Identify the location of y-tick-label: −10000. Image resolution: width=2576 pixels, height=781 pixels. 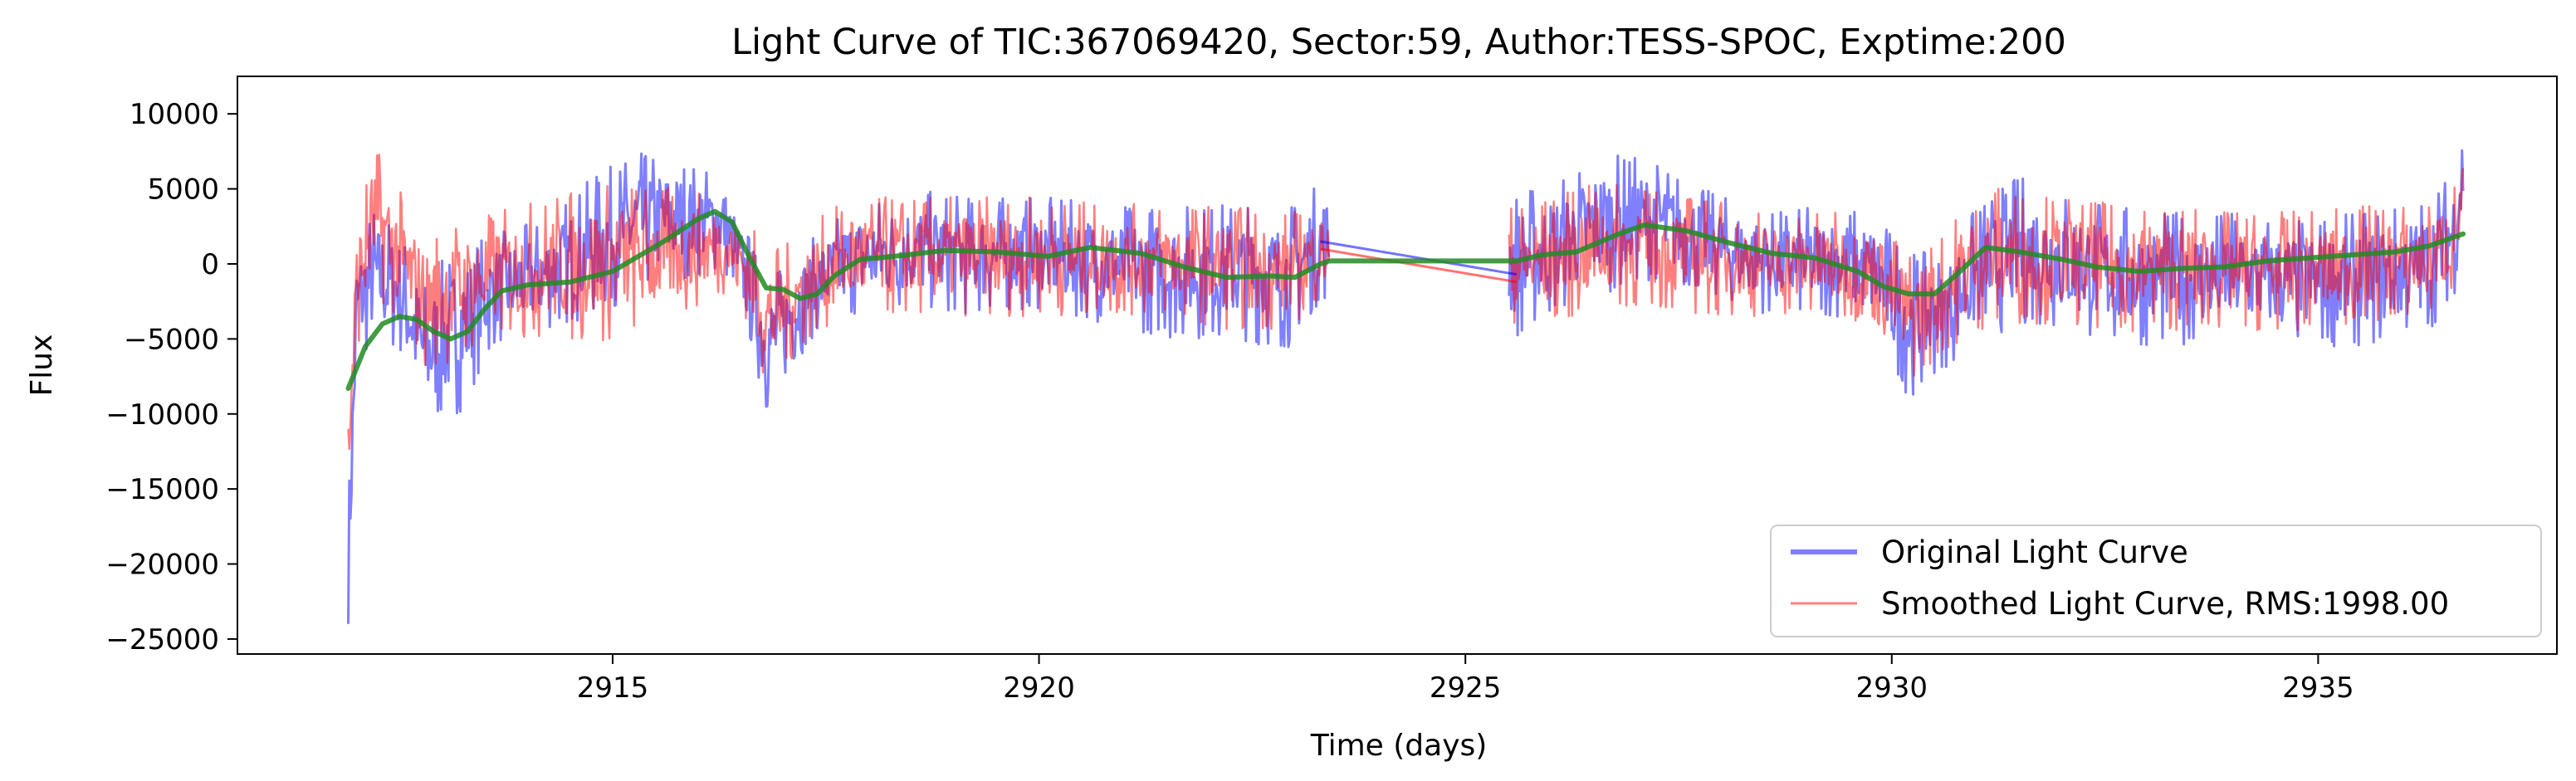
(162, 415).